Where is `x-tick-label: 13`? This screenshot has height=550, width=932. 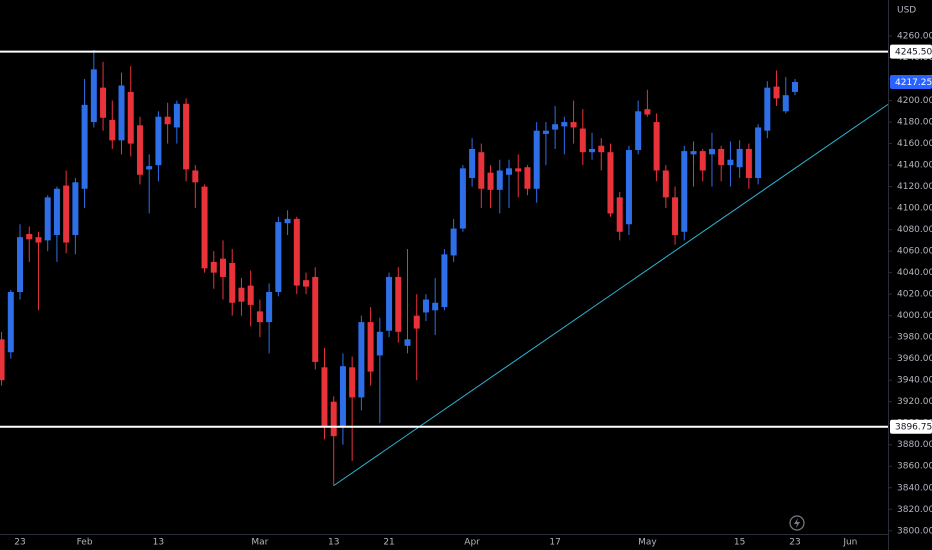 x-tick-label: 13 is located at coordinates (158, 543).